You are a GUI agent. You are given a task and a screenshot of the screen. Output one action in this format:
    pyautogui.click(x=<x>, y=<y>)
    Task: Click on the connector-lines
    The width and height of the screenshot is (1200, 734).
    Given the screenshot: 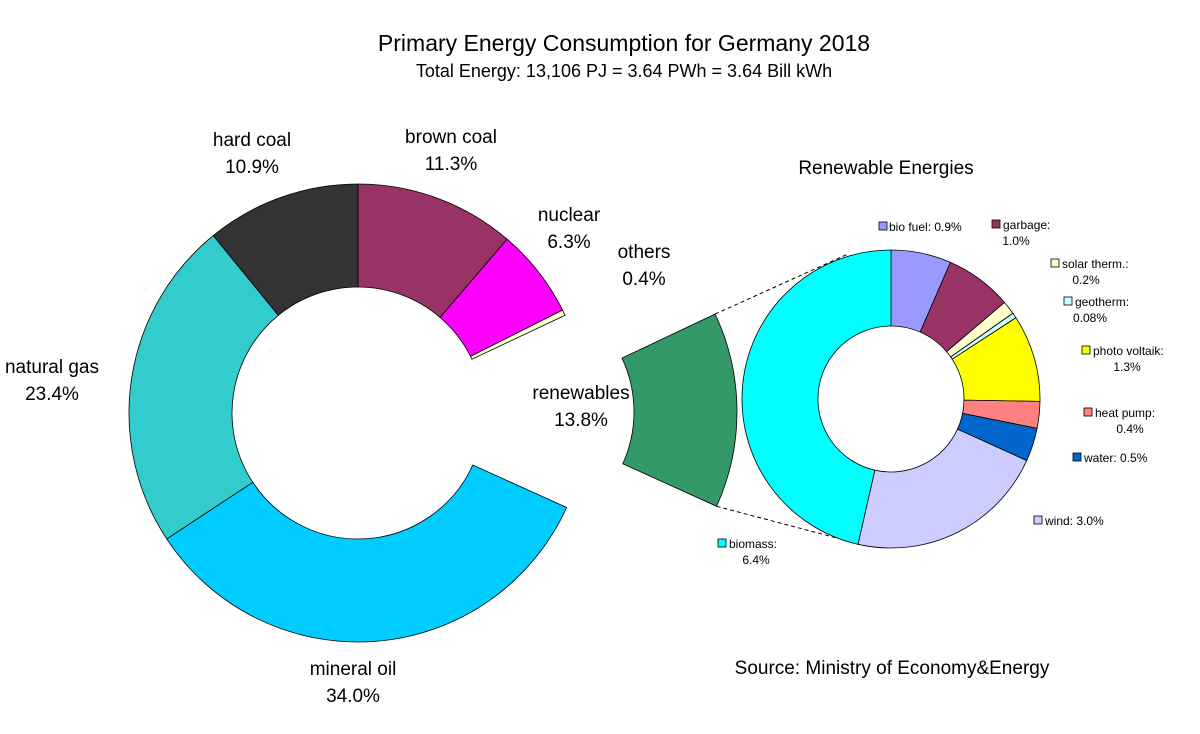 What is the action you would take?
    pyautogui.click(x=785, y=398)
    